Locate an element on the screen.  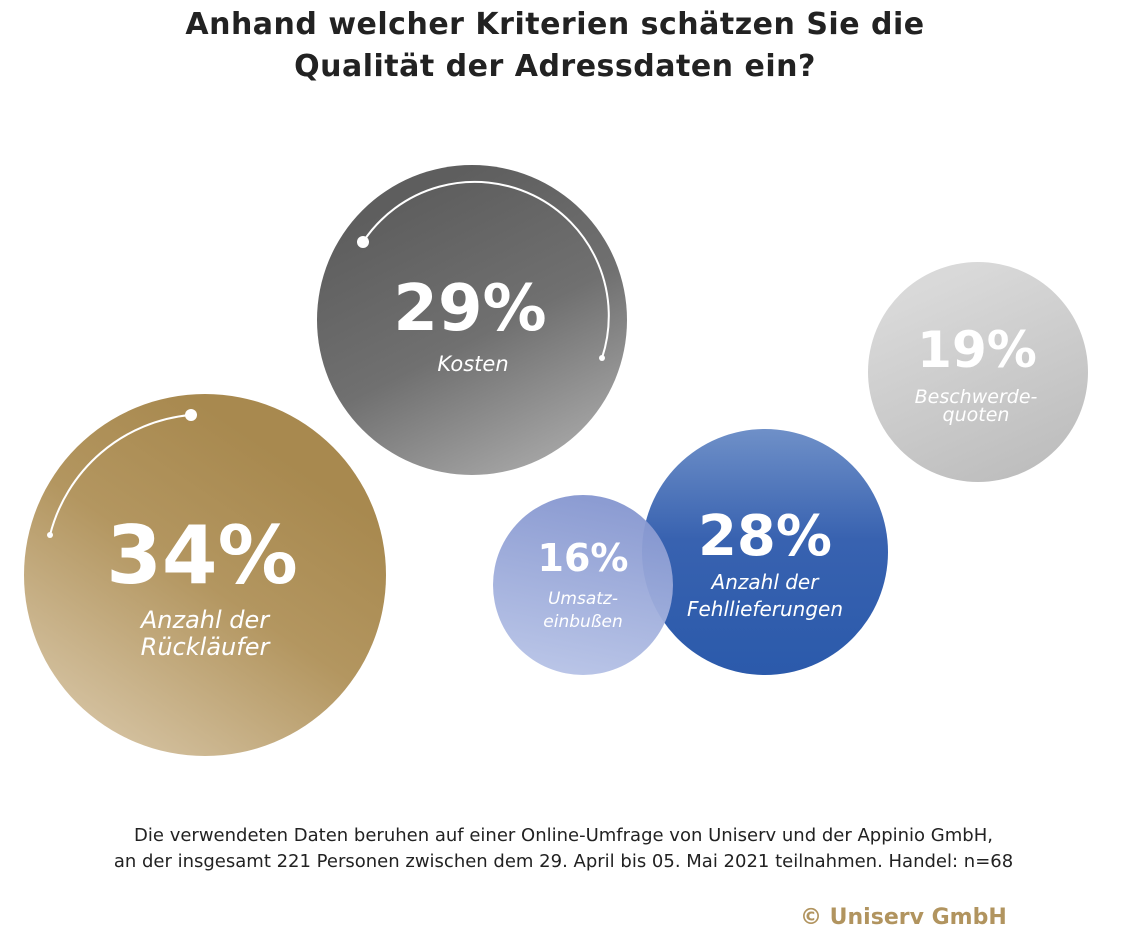
bubble-label-beschwerdequoten-line-1: Beschwerde- is located at coordinates (976, 397).